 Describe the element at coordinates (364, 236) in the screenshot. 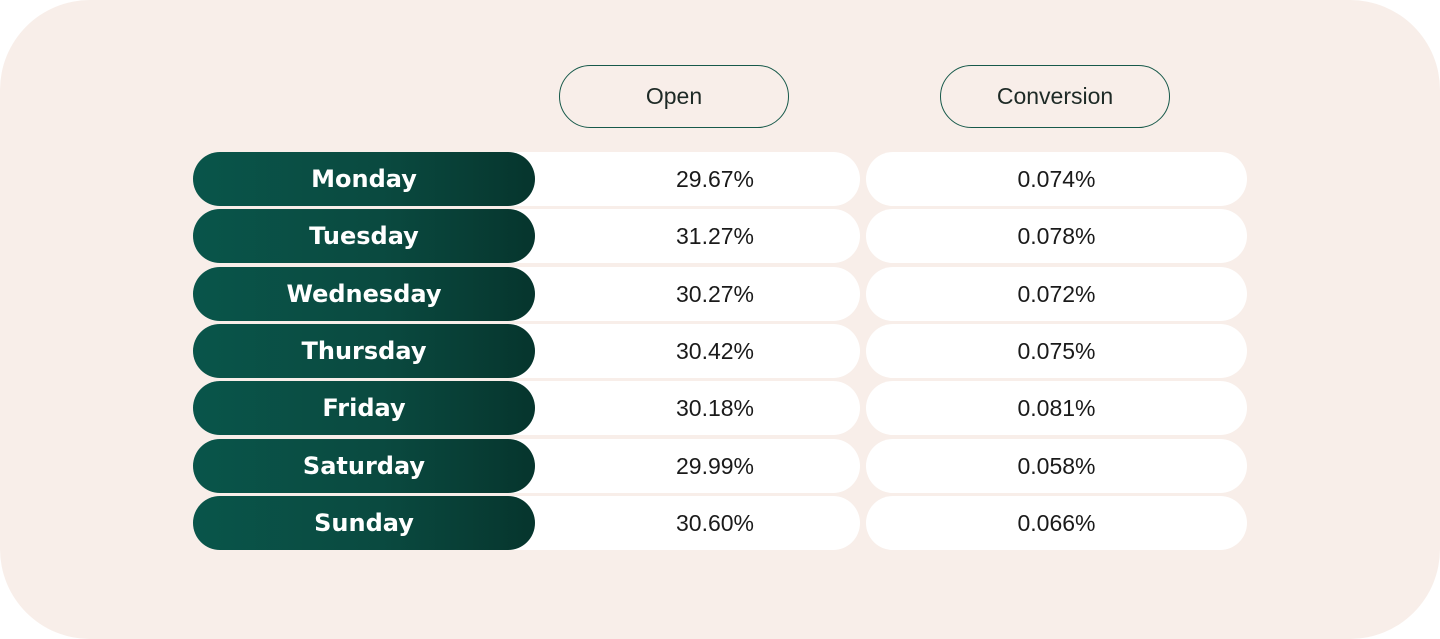

I see `day-label: Tuesday` at that location.